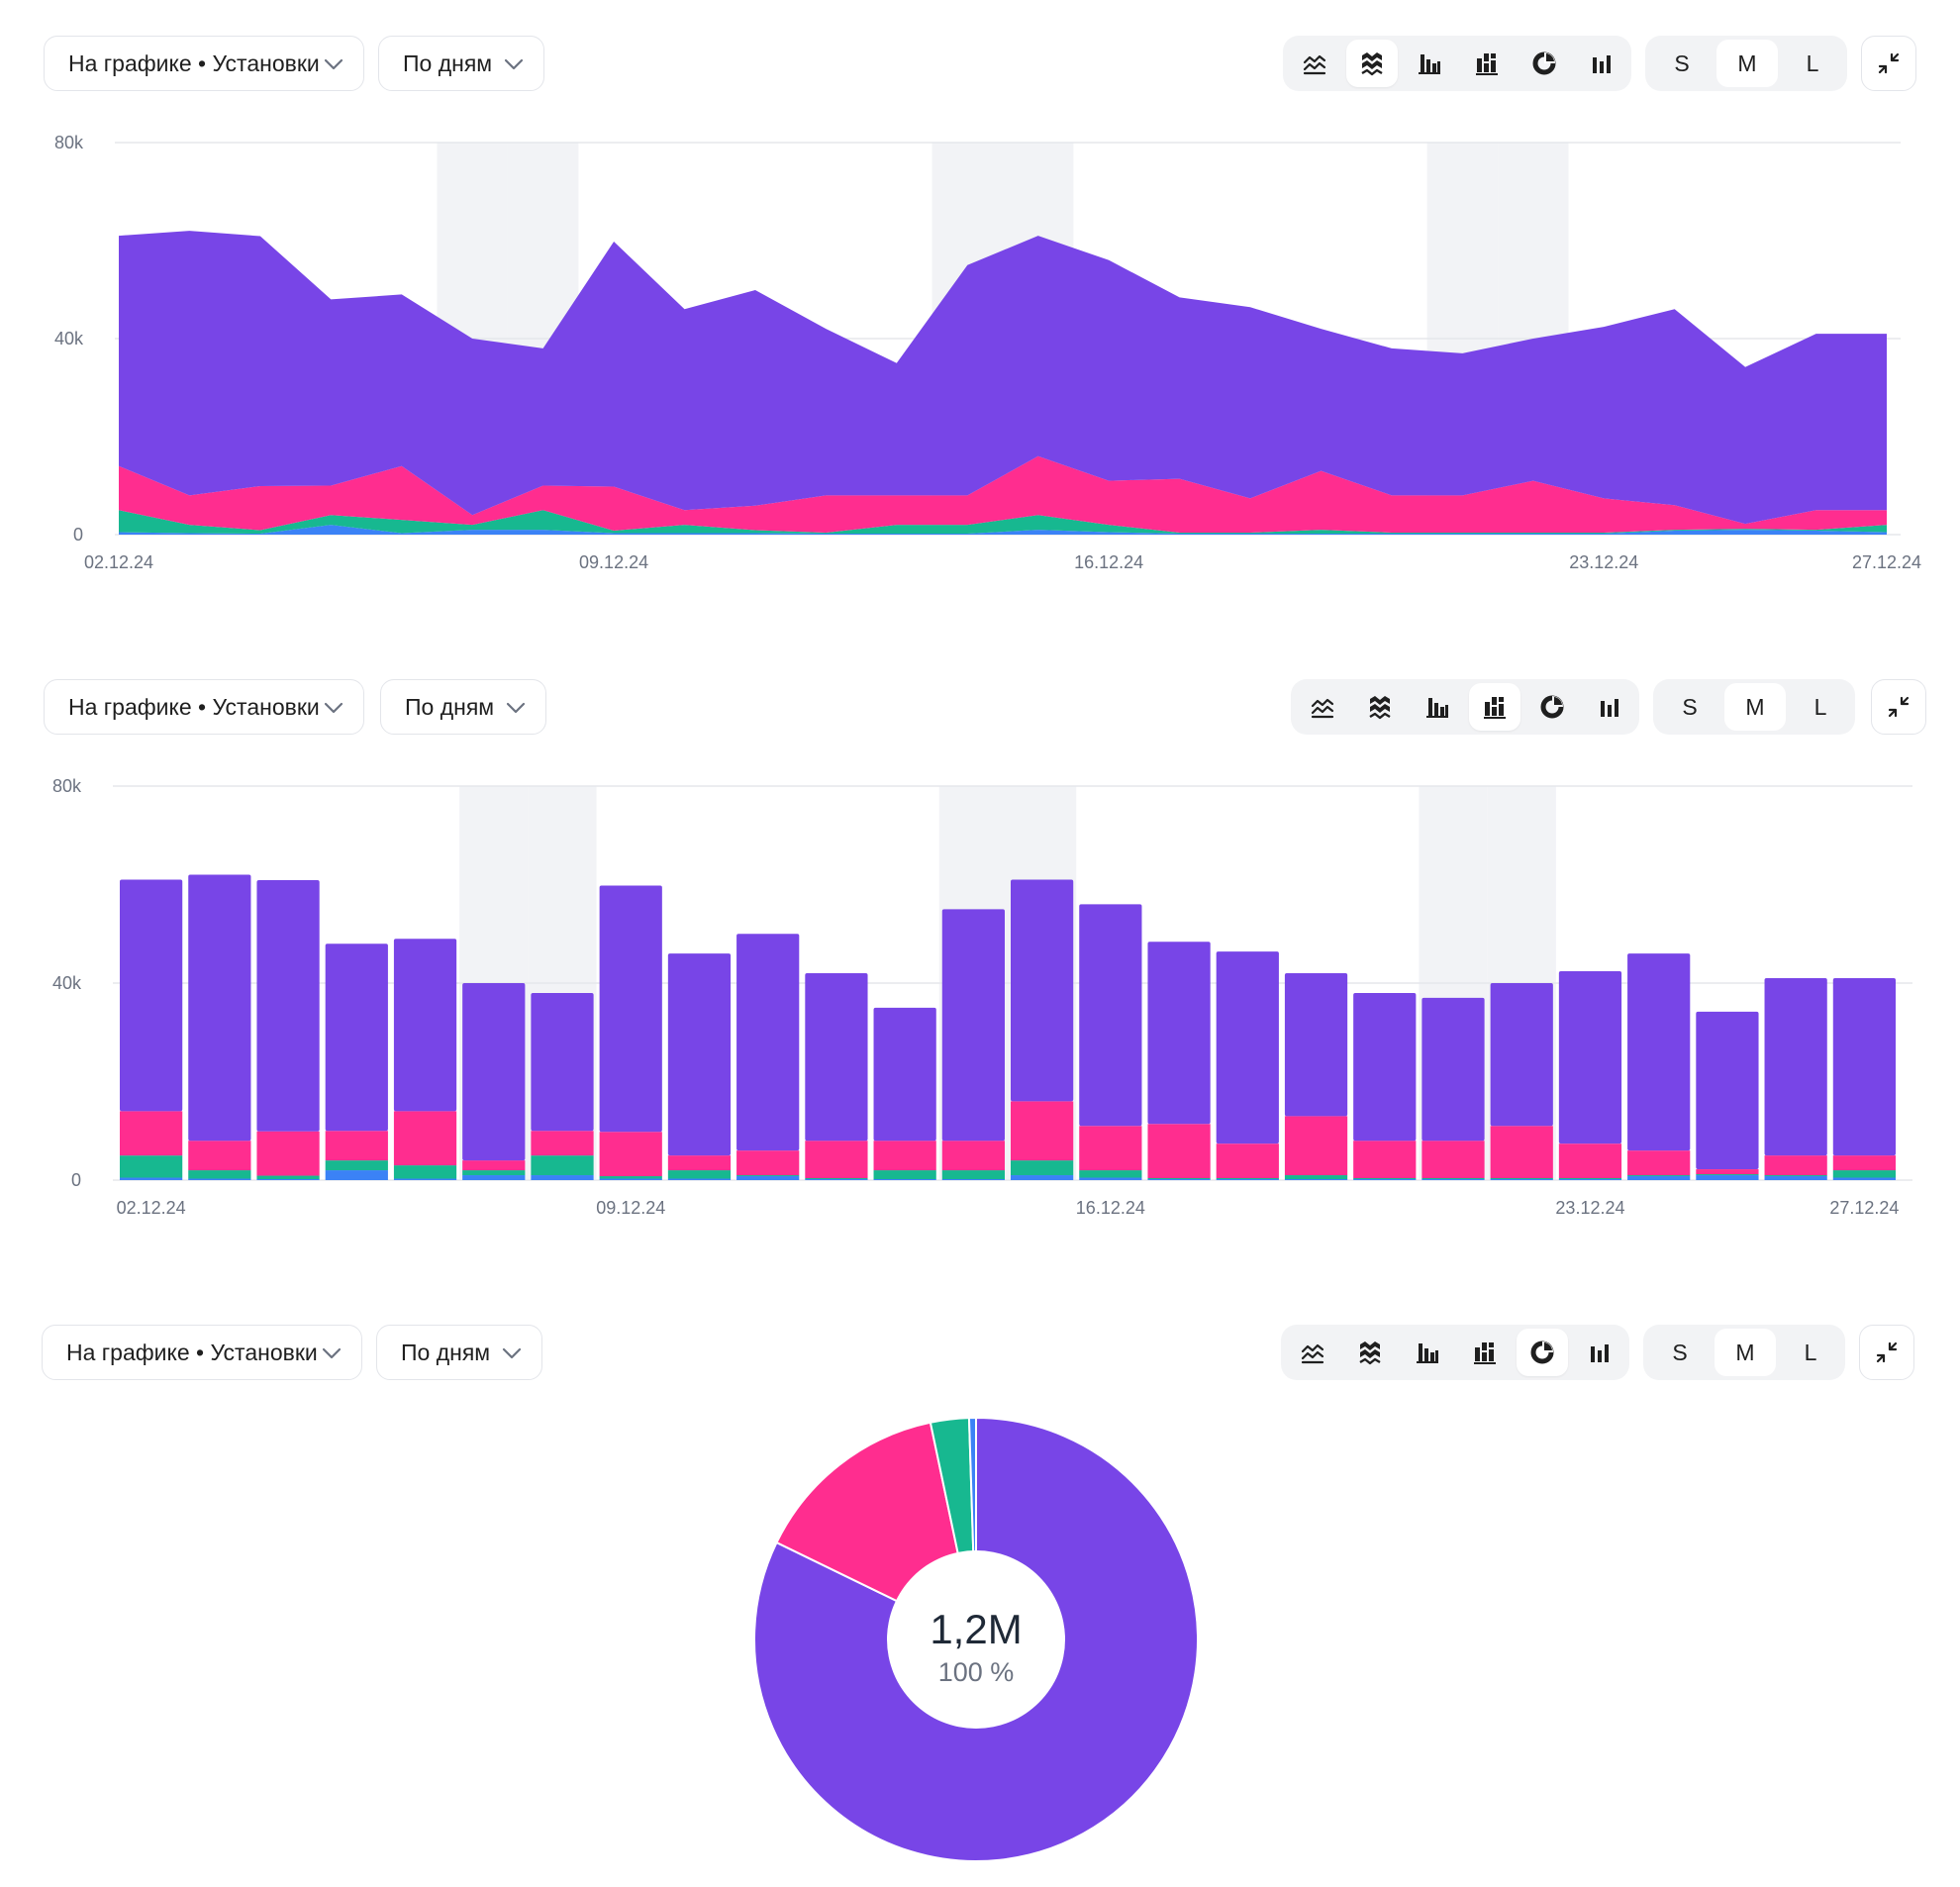  I want to click on histogram-icon, so click(1609, 708).